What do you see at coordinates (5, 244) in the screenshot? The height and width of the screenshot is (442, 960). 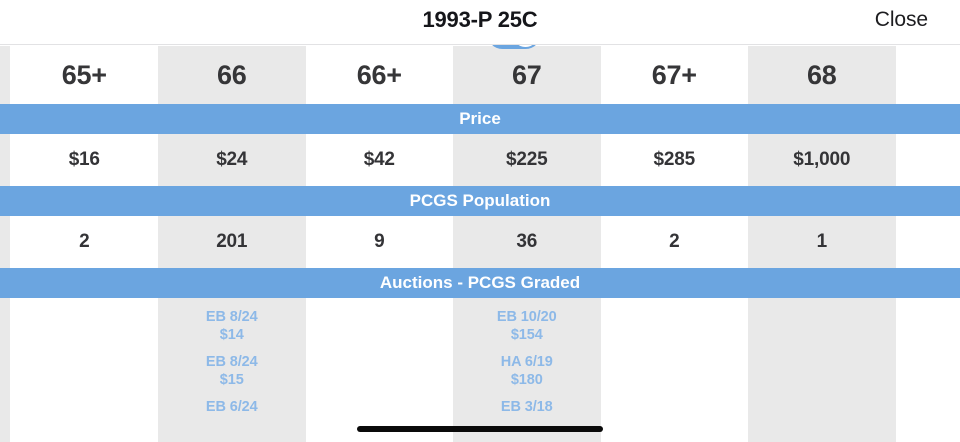 I see `column-stripe` at bounding box center [5, 244].